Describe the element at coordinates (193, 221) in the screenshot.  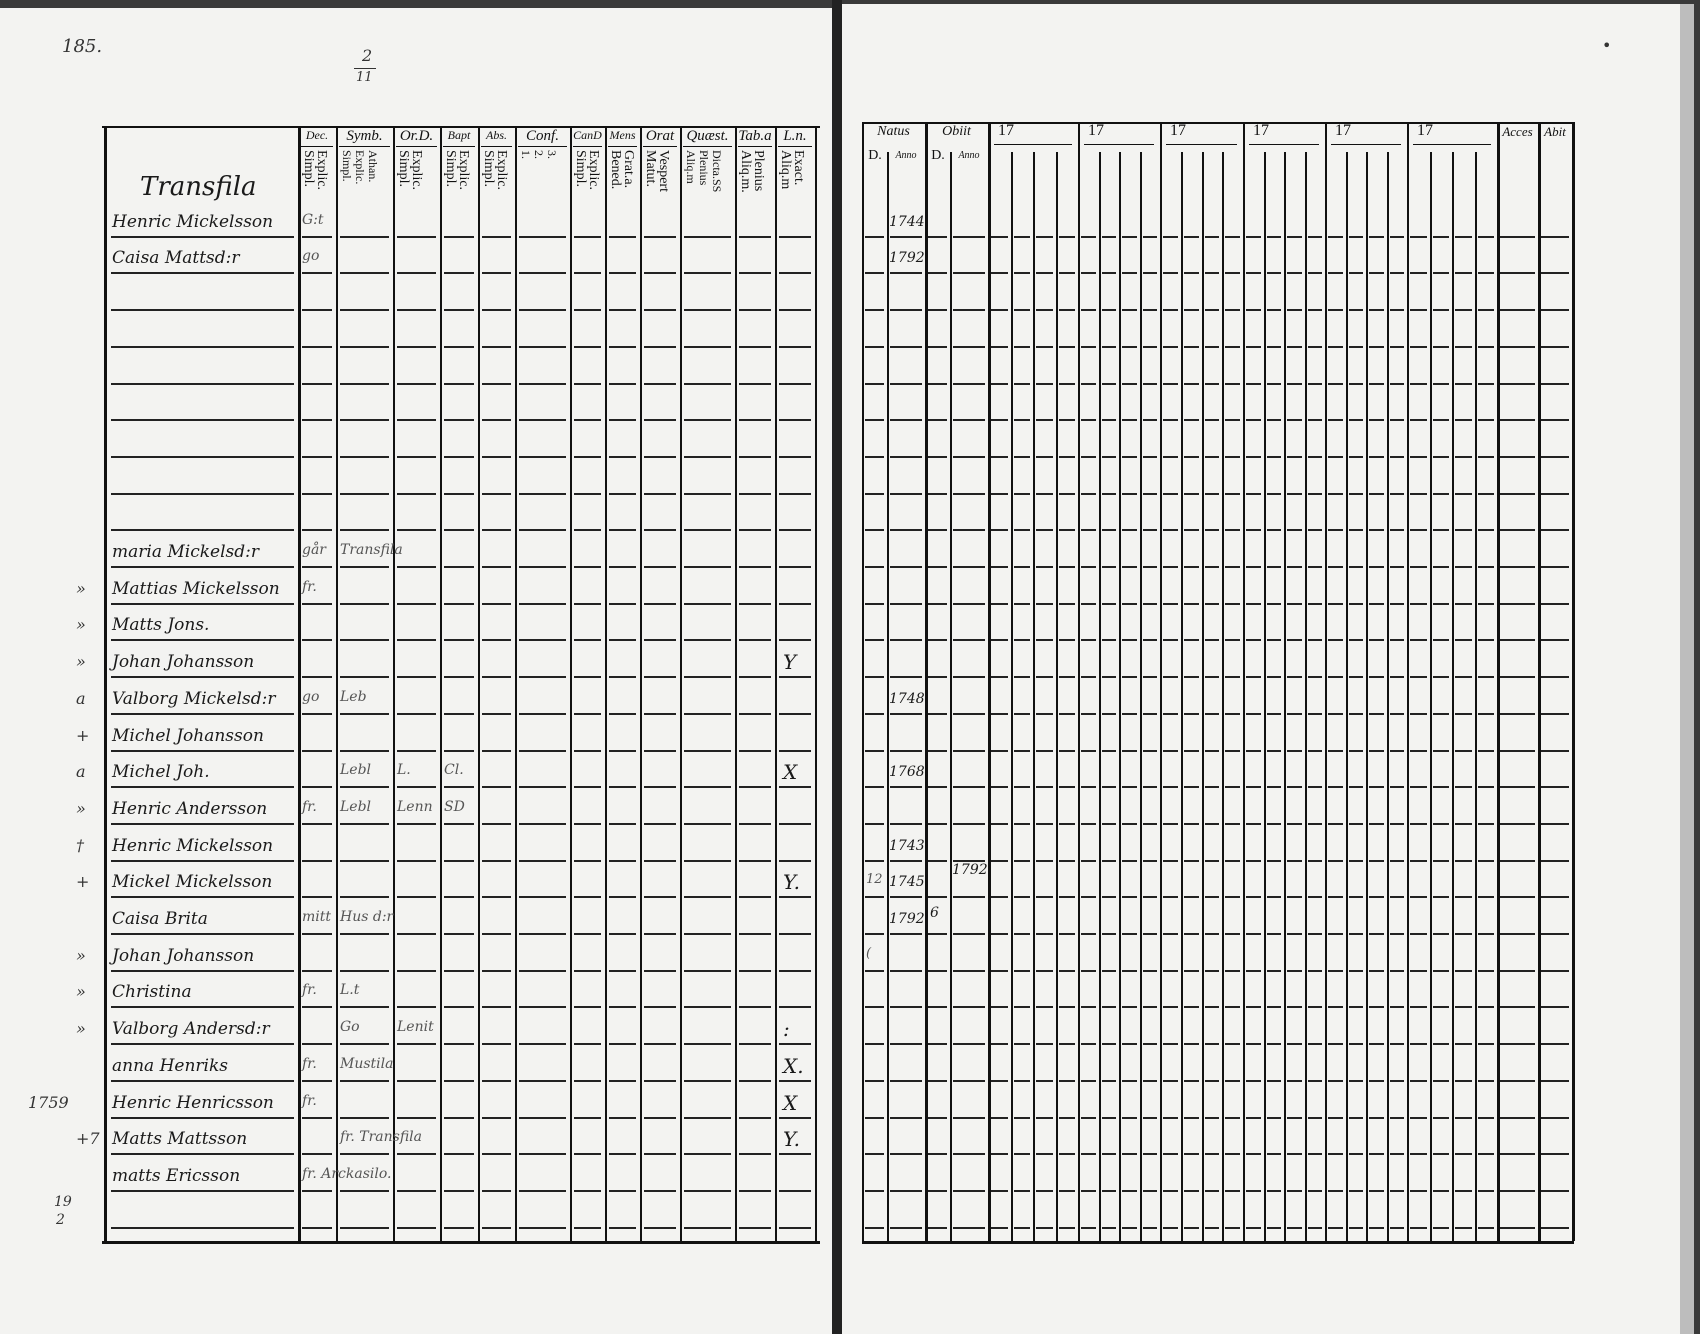
I see `person-name: Henric Mickelsson` at that location.